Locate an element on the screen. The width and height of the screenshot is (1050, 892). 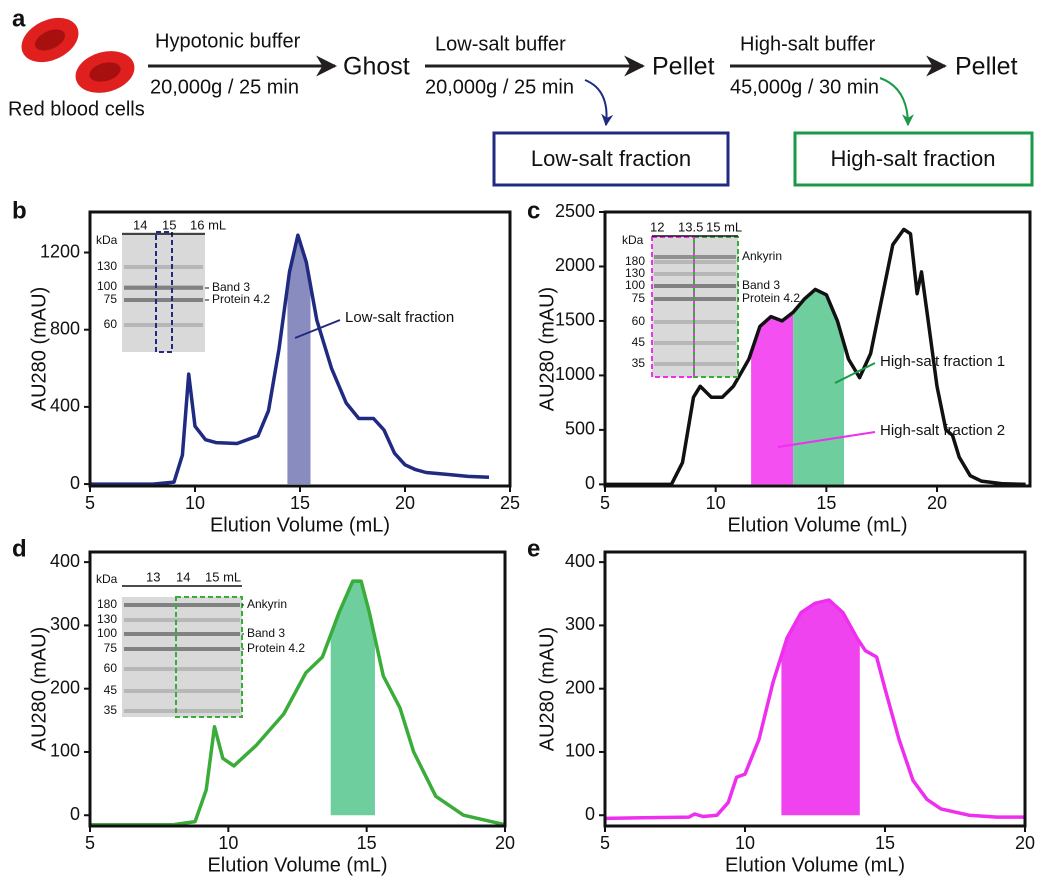
gel-lane-label: 14 is located at coordinates (140, 224).